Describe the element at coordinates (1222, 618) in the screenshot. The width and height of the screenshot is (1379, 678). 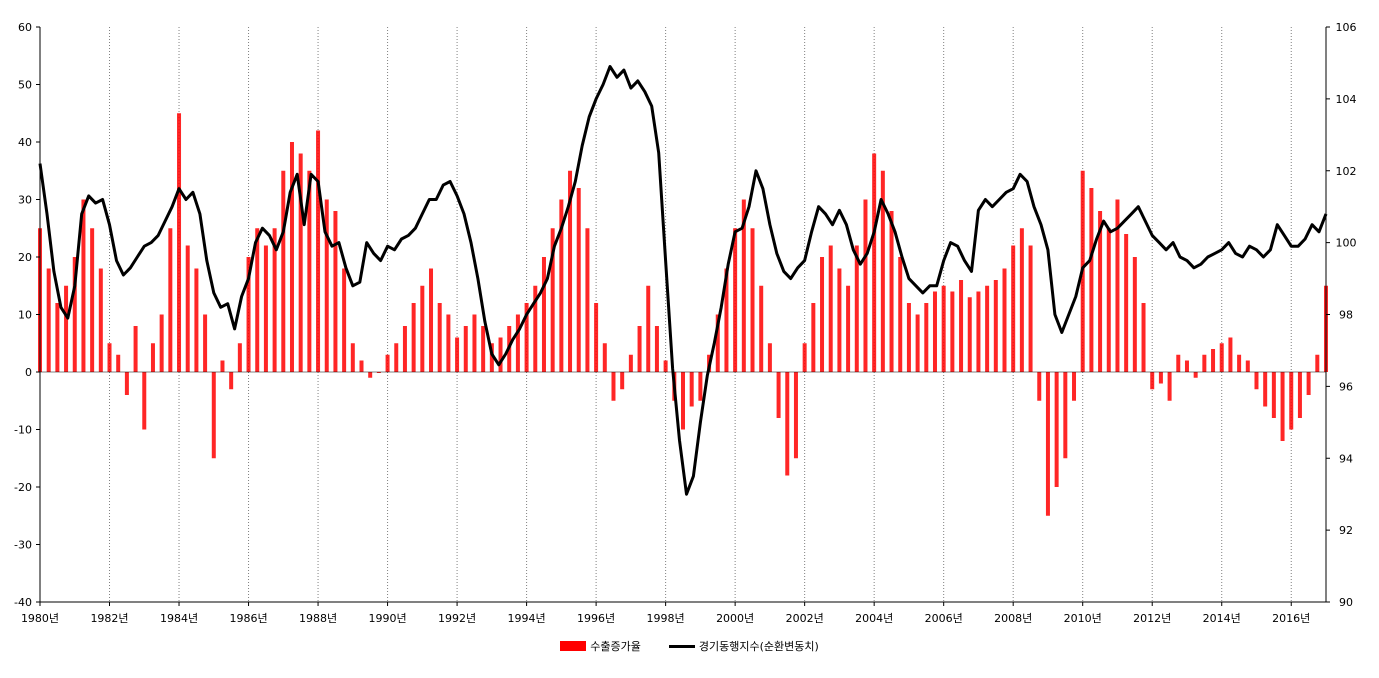
I see `x-tick-label: 2014년` at that location.